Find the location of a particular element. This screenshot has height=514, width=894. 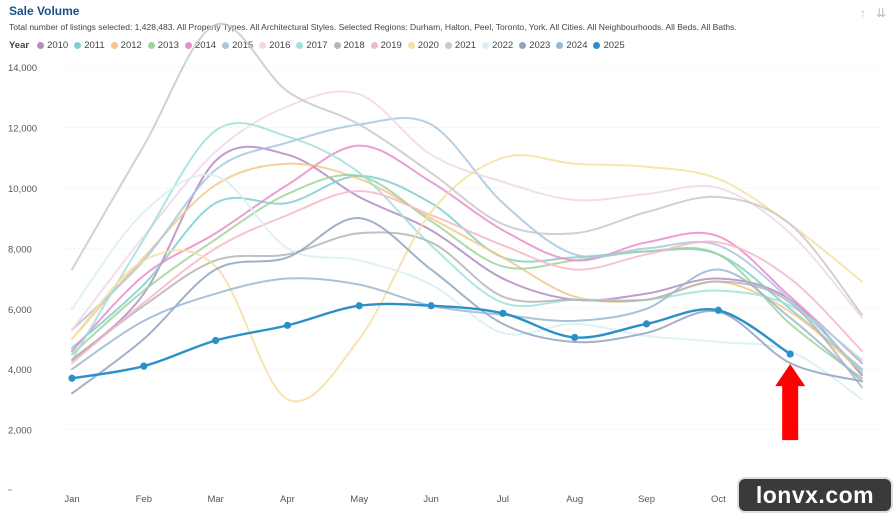

legend-title: Year is located at coordinates (19, 45).